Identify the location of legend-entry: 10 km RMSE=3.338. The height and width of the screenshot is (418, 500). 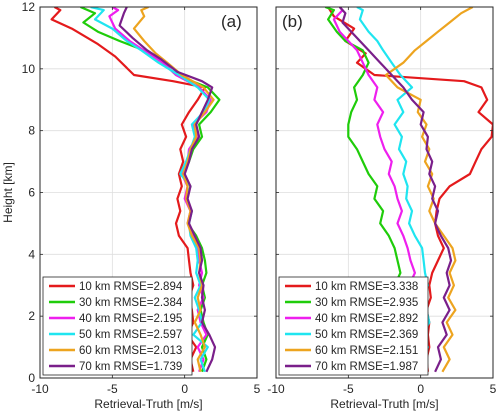
(366, 287).